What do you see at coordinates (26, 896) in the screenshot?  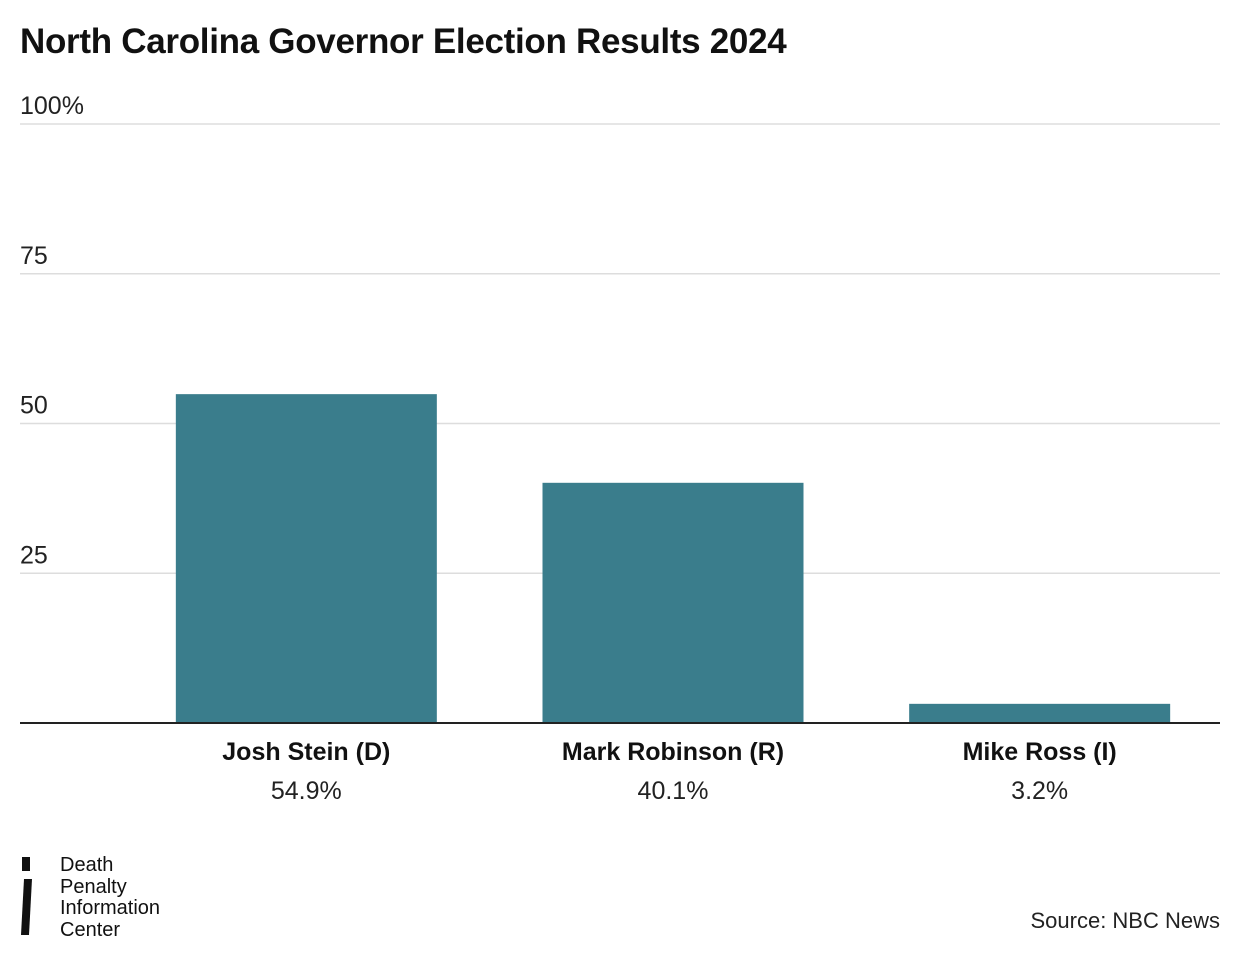 I see `logo-mark-icon` at bounding box center [26, 896].